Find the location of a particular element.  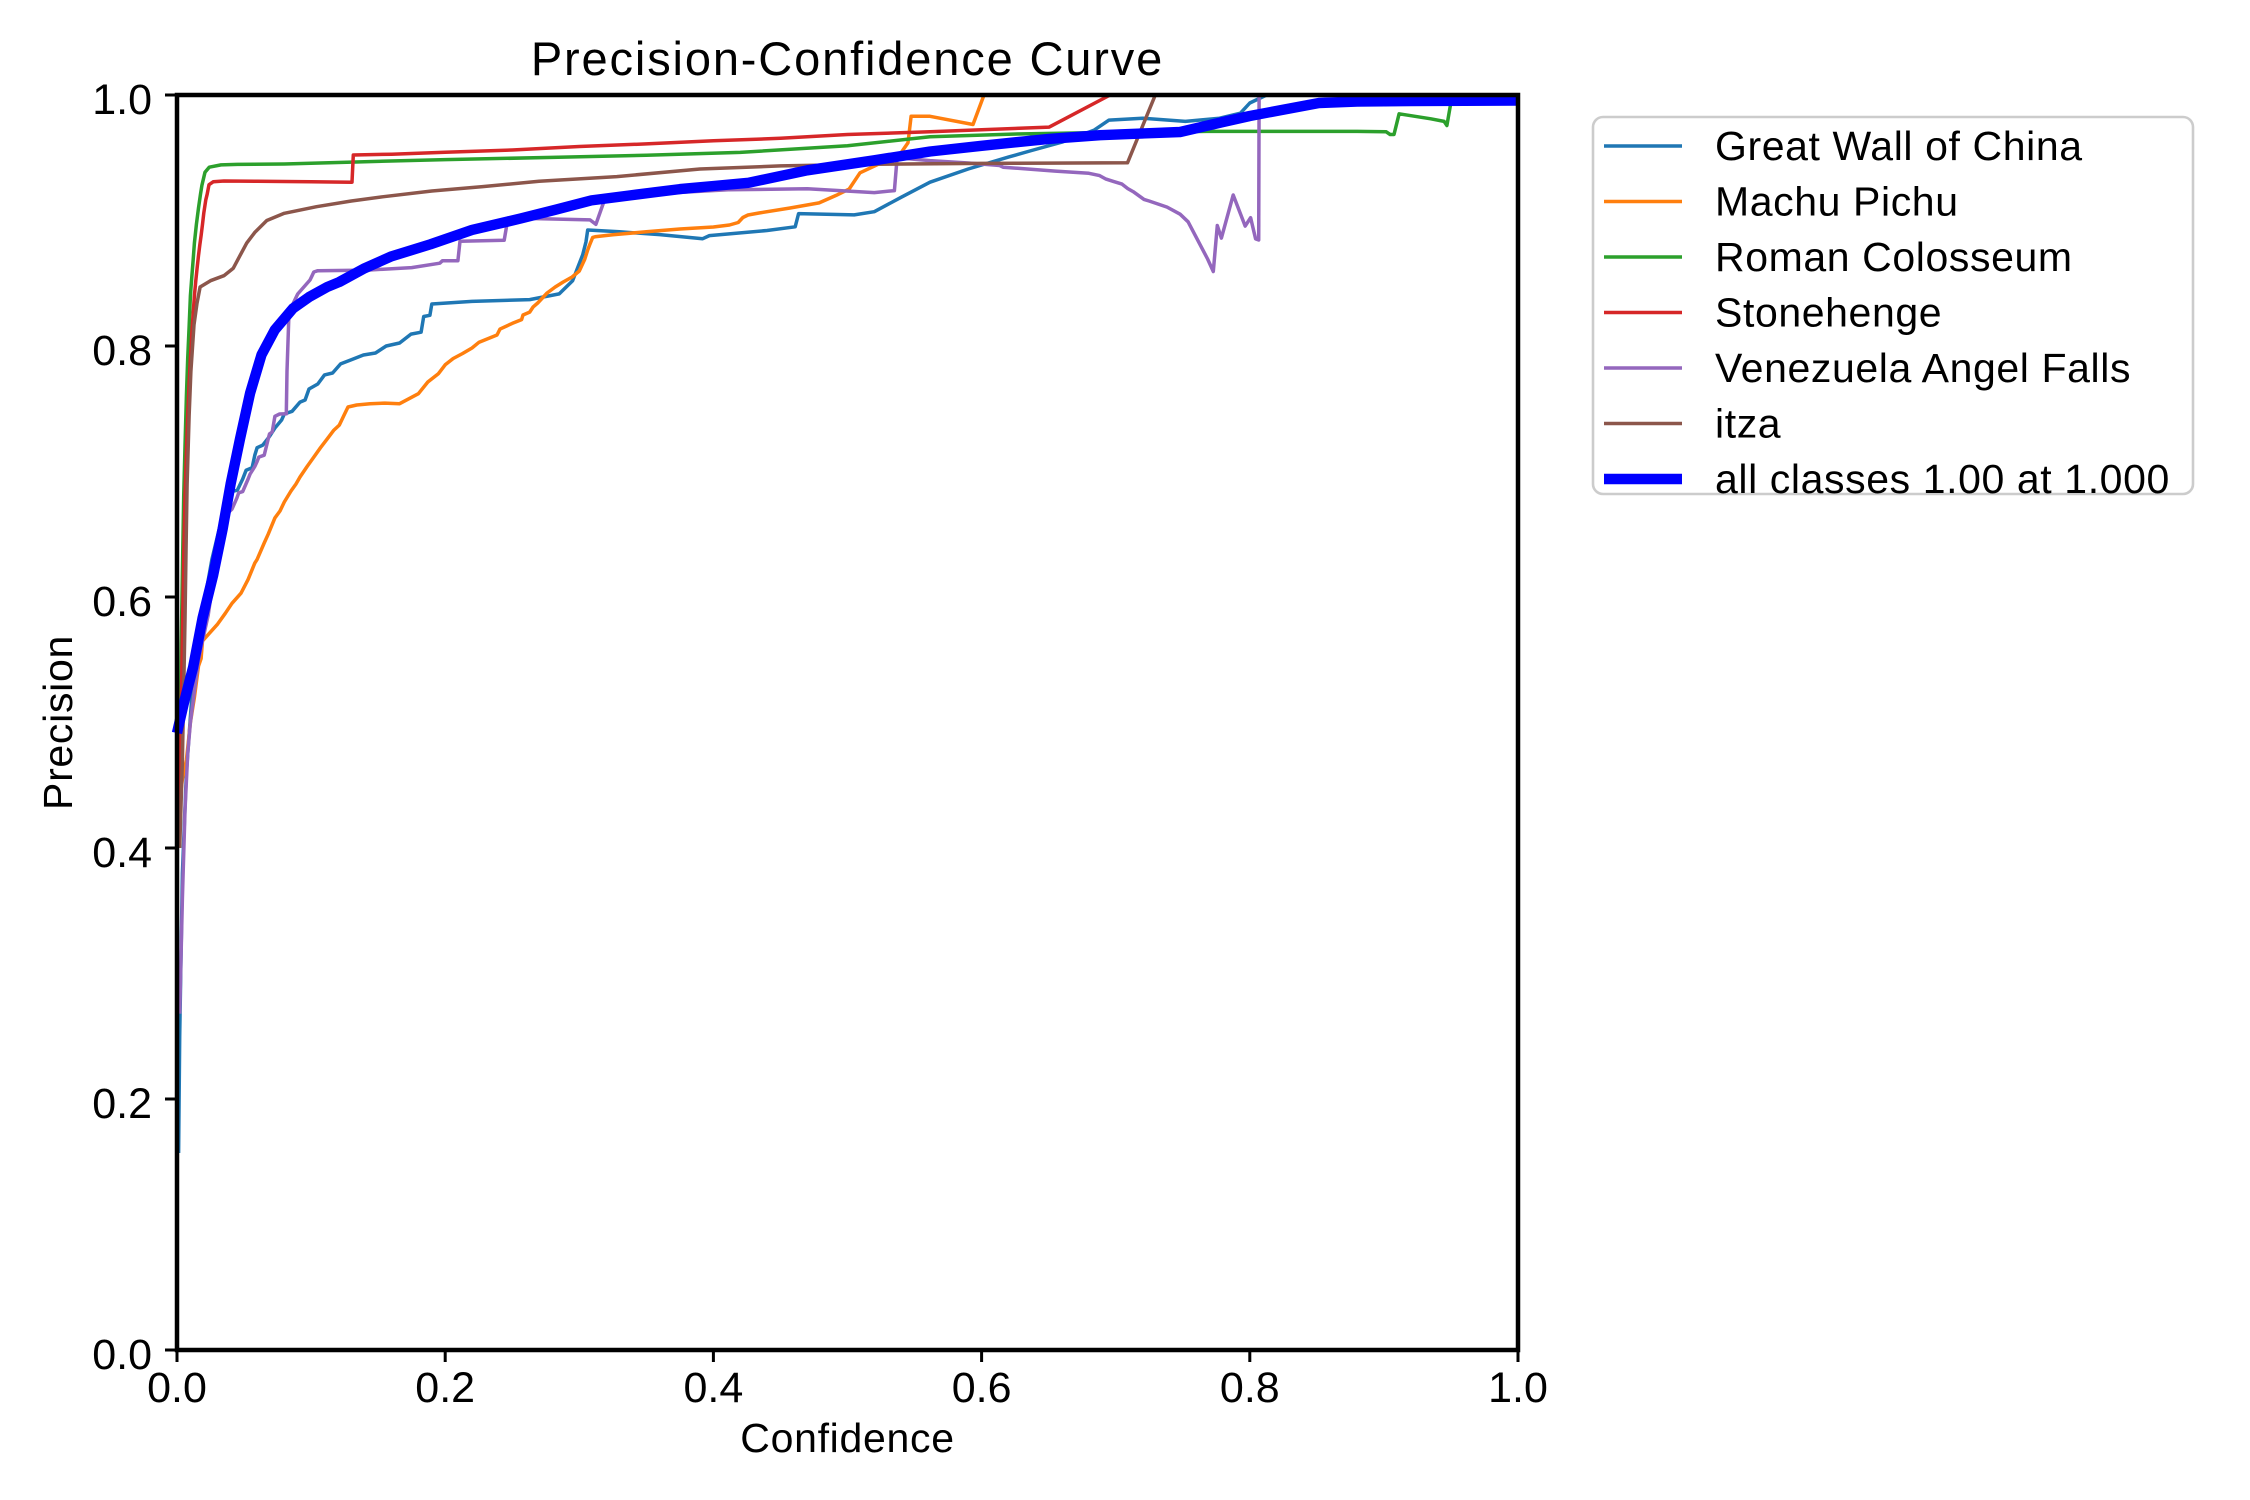

svg-text: Precision-Confidence Curve is located at coordinates (847, 58).